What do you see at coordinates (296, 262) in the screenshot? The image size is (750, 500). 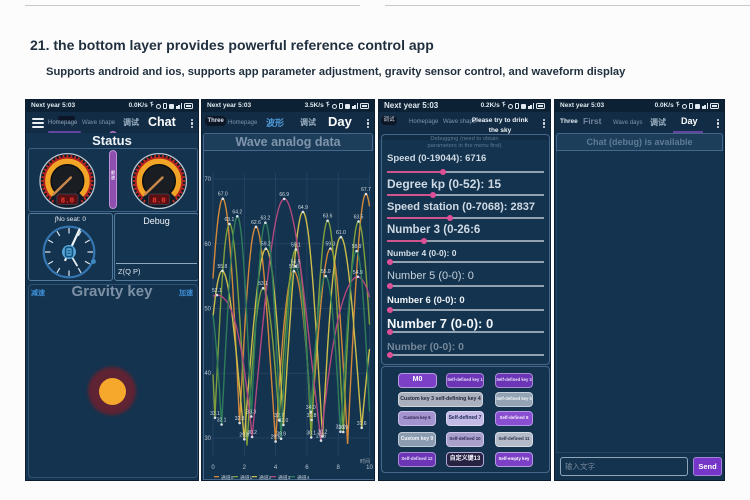 I see `svg-text: 56.5` at bounding box center [296, 262].